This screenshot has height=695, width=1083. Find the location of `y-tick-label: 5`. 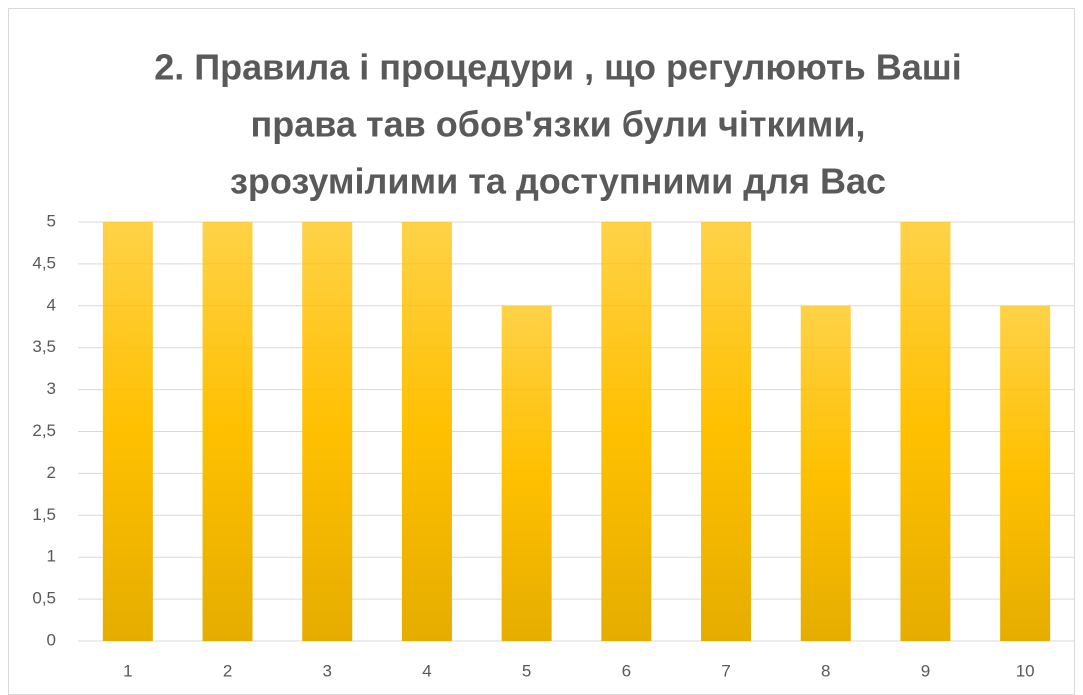

y-tick-label: 5 is located at coordinates (51, 220).